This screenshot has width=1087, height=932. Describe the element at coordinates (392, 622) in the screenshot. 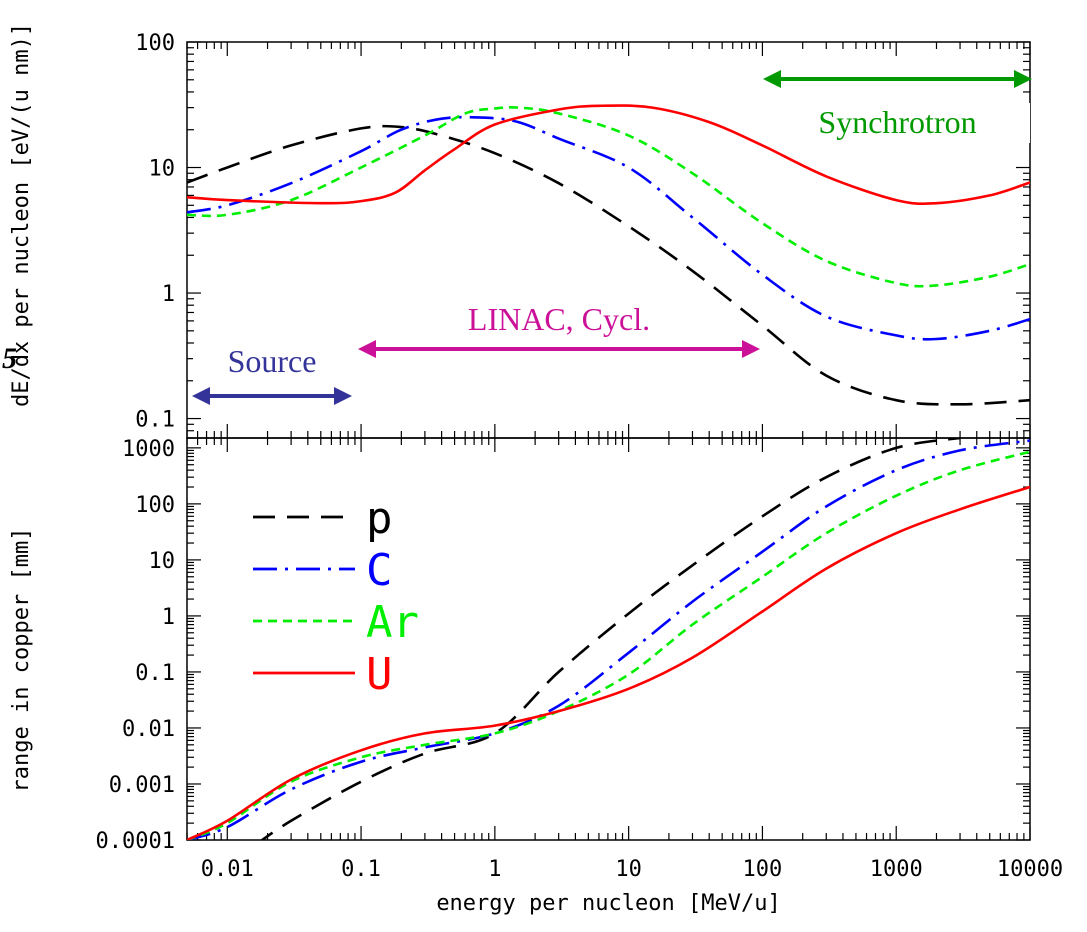

I see `legend-label-ar: Ar` at that location.